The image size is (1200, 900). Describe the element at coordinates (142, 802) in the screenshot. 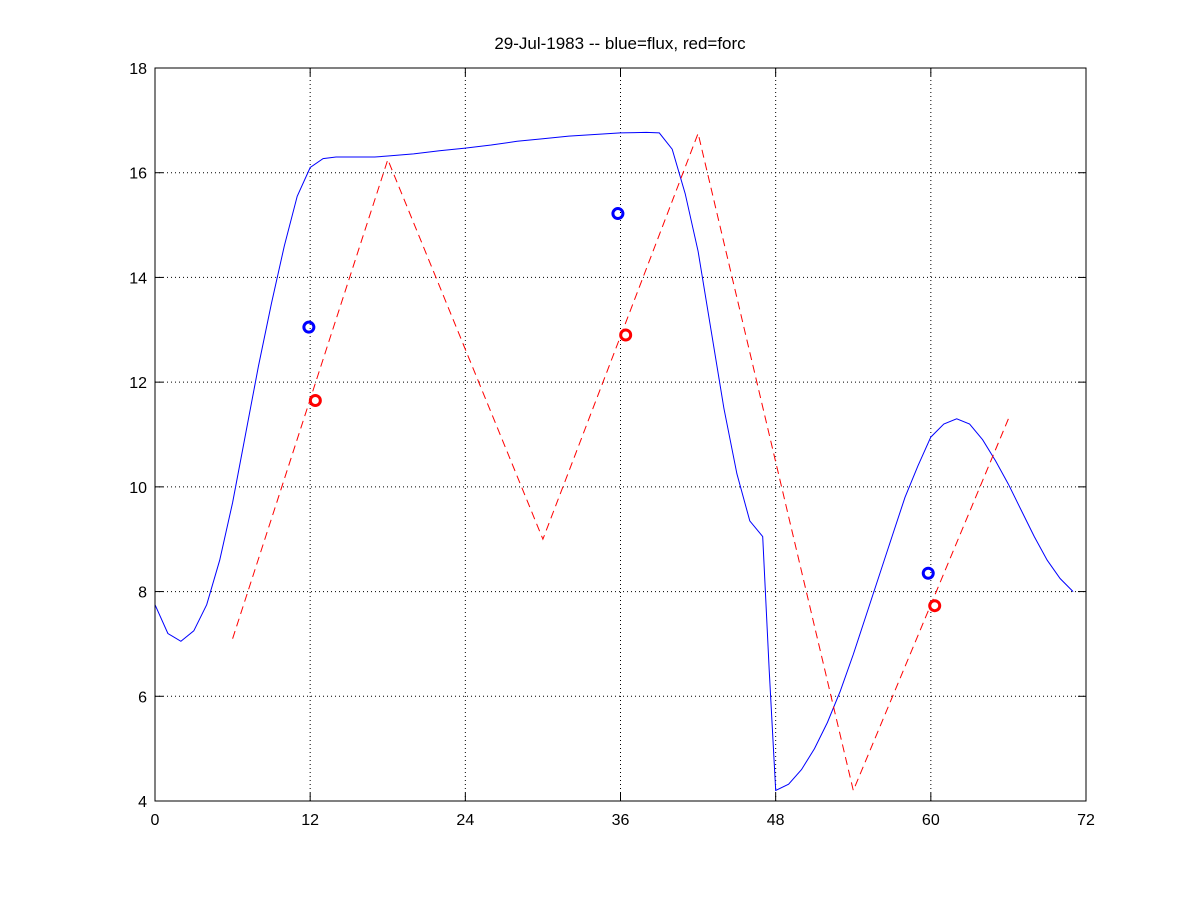

I see `y-tick-label: 4` at that location.